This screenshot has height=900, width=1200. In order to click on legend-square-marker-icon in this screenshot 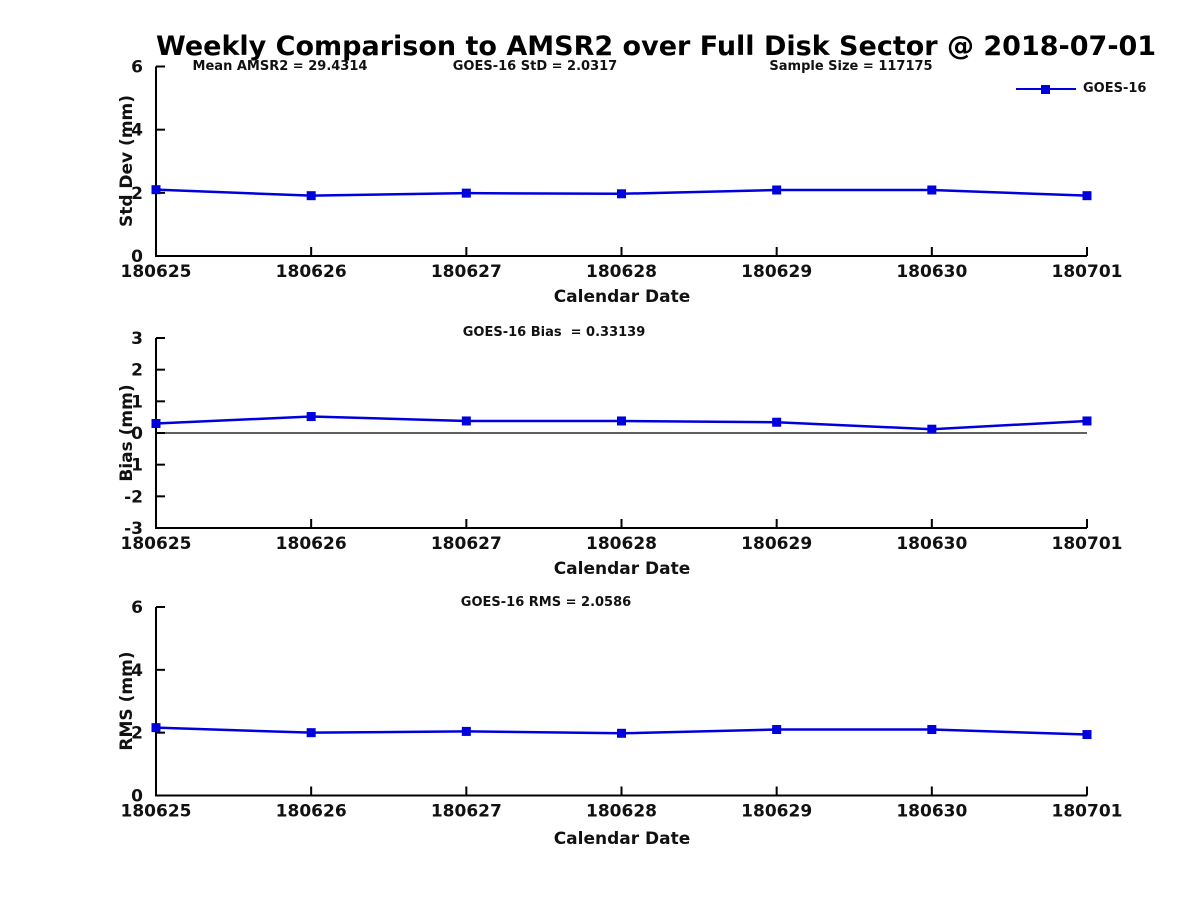, I will do `click(1045, 89)`.